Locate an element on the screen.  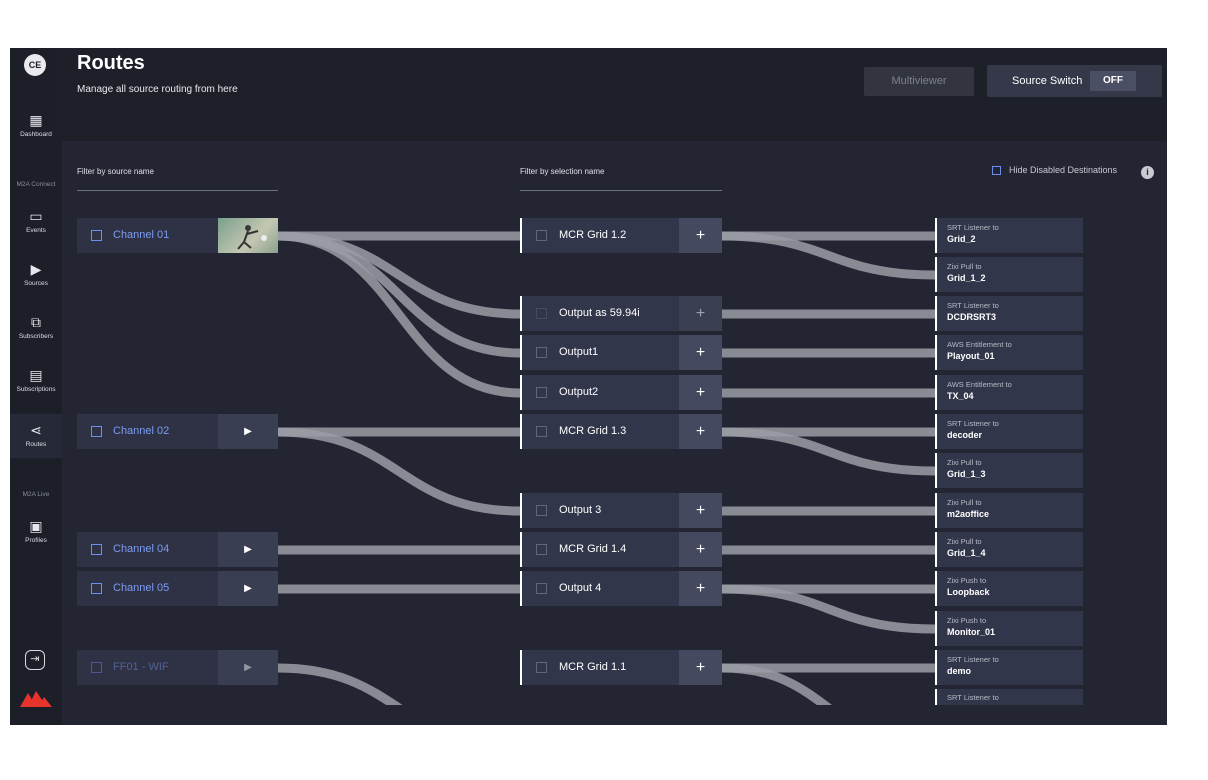
selection-row: Output 4 + is located at coordinates (621, 588).